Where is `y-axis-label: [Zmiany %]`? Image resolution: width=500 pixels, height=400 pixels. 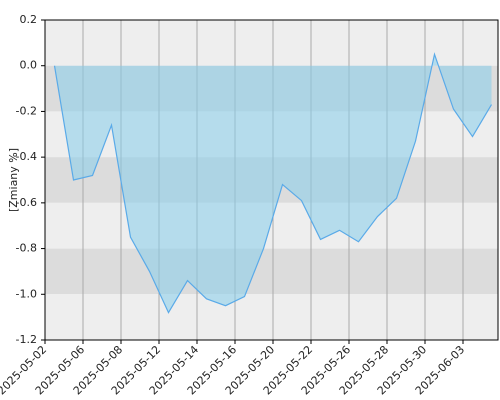
y-axis-label: [Zmiany %] is located at coordinates (13, 180).